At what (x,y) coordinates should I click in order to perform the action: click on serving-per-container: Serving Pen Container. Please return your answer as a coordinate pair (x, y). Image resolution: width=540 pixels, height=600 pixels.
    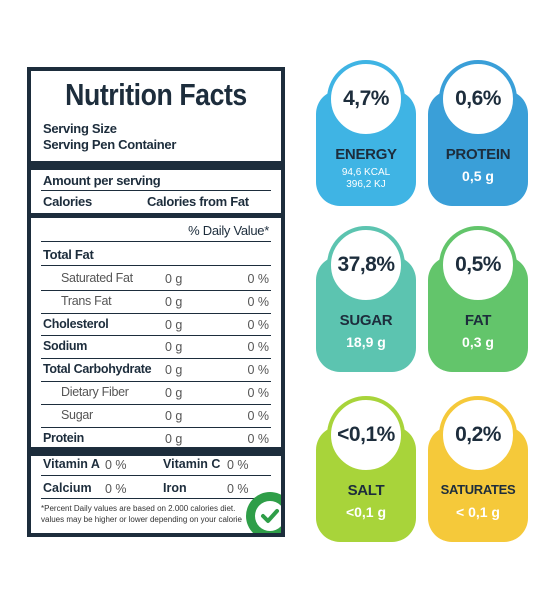
    Looking at the image, I should click on (110, 144).